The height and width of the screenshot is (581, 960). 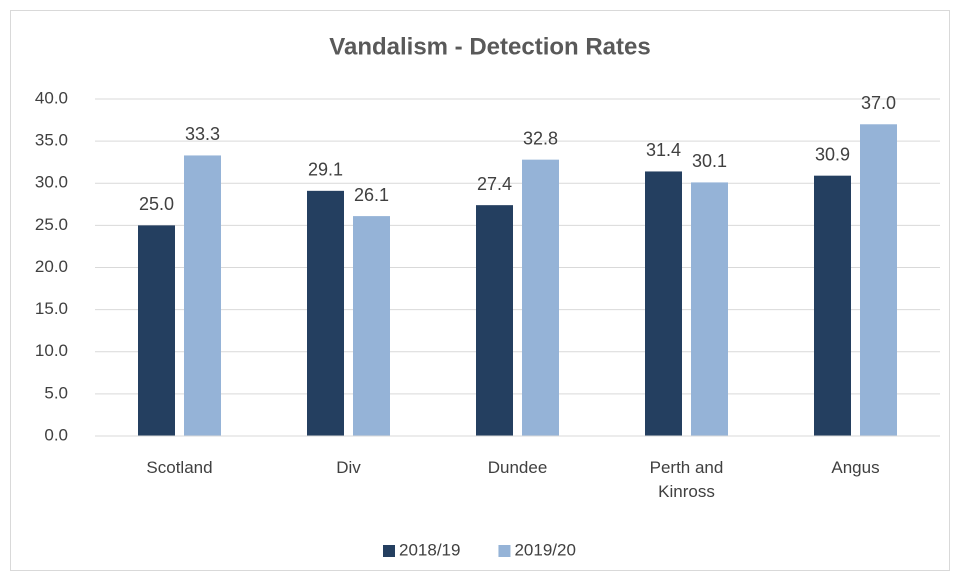 What do you see at coordinates (51, 140) in the screenshot?
I see `y-tick-label: 35.0` at bounding box center [51, 140].